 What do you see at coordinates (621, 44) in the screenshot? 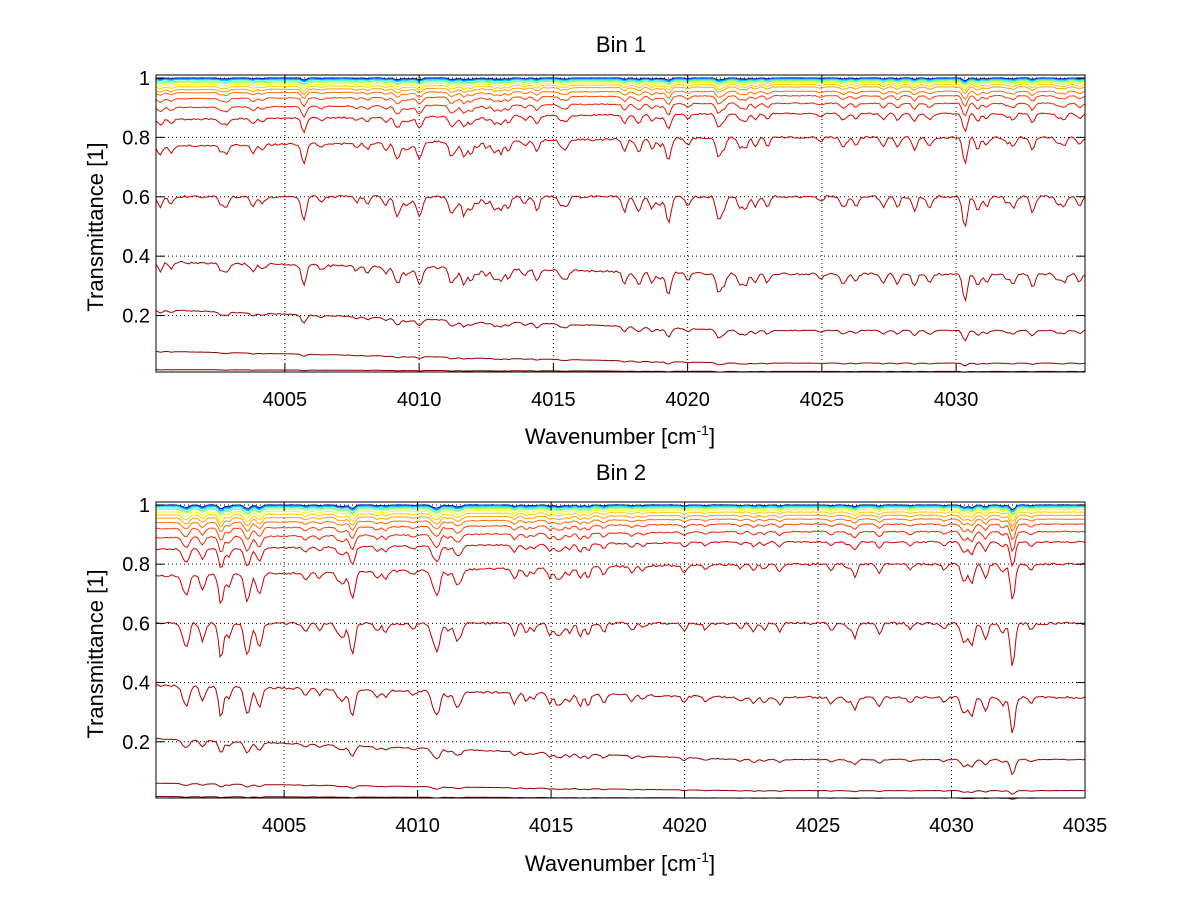
I see `chart-title: Bin 1` at bounding box center [621, 44].